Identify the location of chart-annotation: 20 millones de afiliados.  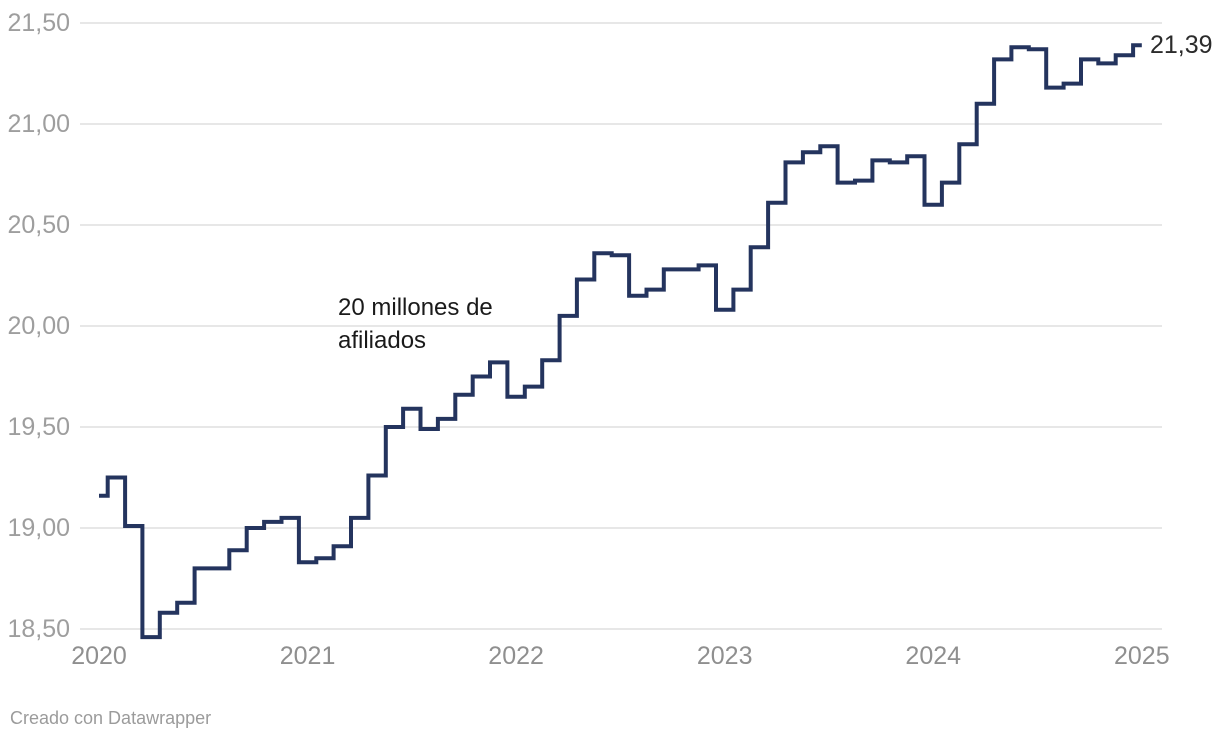
(415, 324).